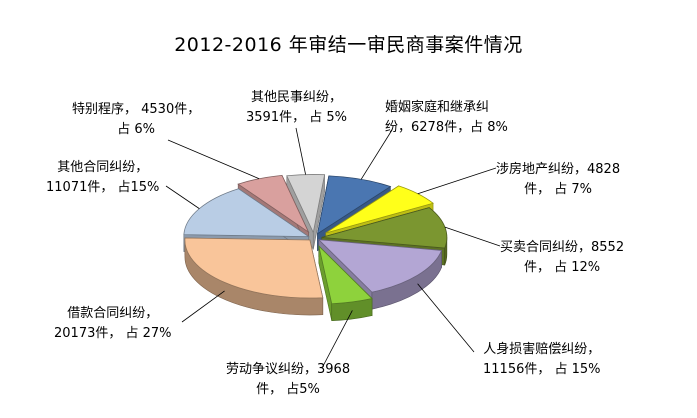  I want to click on chart-title: 2012-2016 年审结一审民商事案件情况, so click(348, 45).